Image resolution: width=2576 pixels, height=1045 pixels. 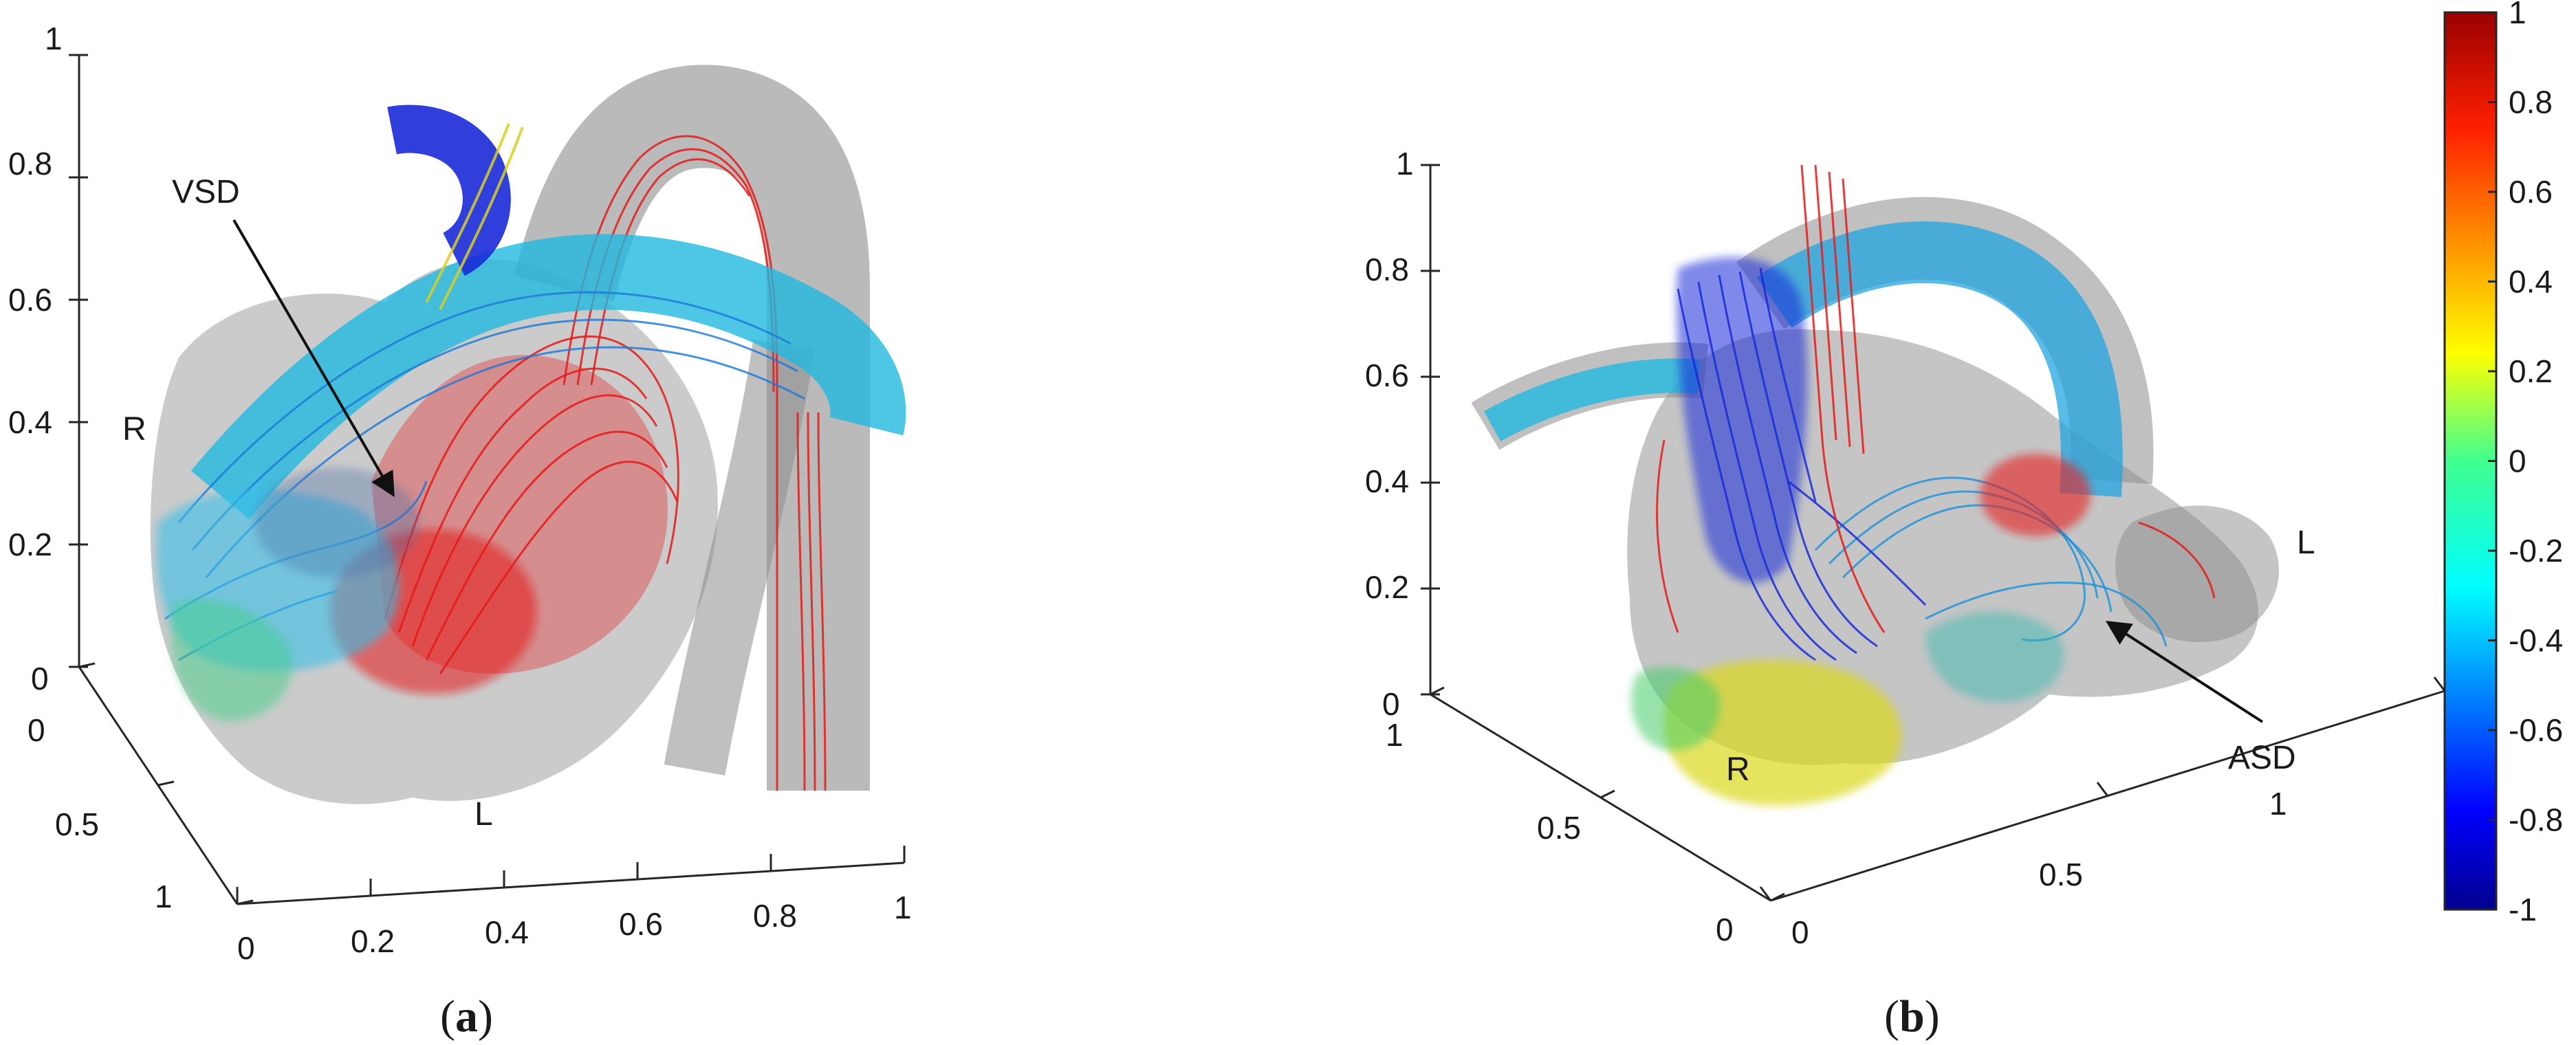 I want to click on panel-a-z-tick: 0.2, so click(x=30, y=544).